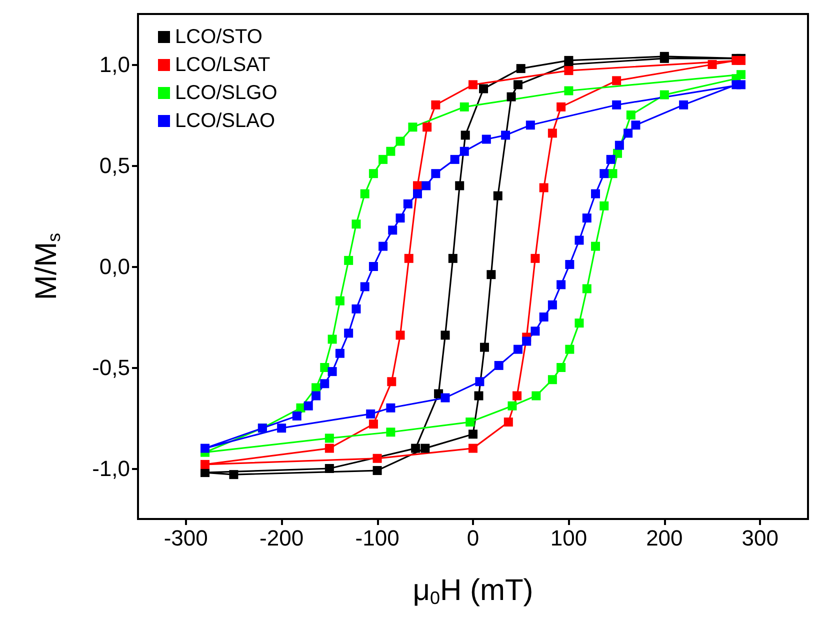  Describe the element at coordinates (282, 538) in the screenshot. I see `x-tick-label: -200` at that location.